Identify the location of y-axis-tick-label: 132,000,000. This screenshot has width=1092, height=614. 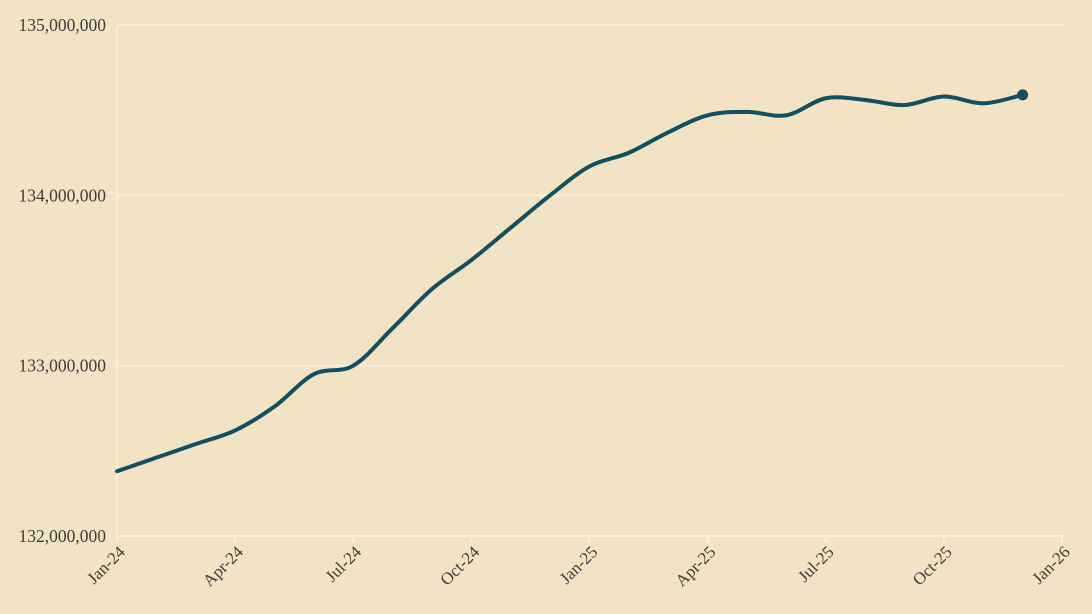
(63, 536).